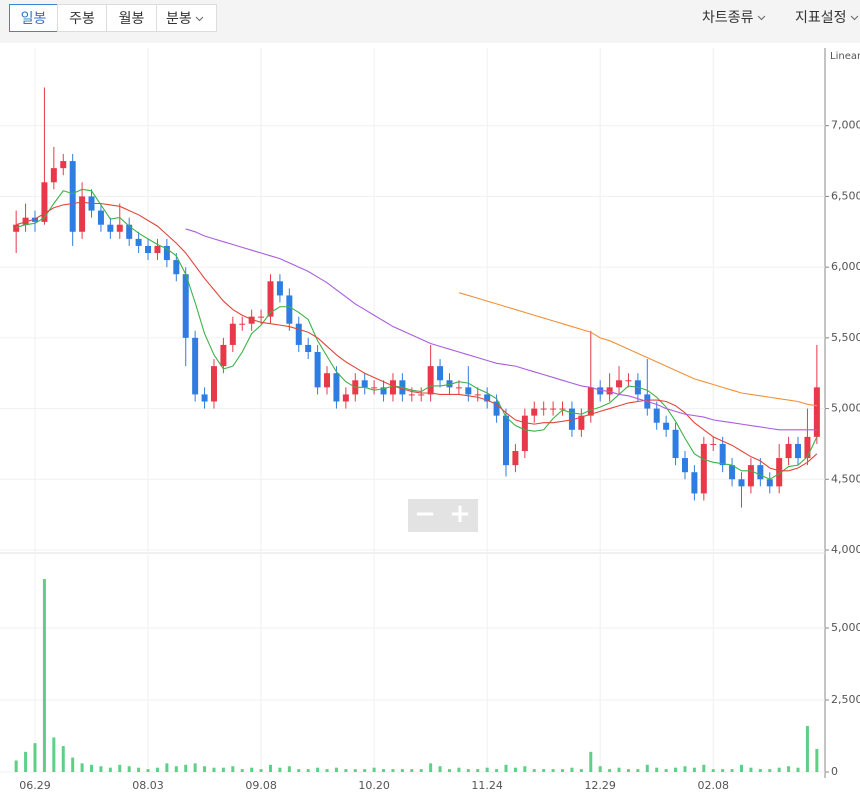 The height and width of the screenshot is (794, 860). Describe the element at coordinates (845, 478) in the screenshot. I see `y-tick-label: 4,500` at that location.